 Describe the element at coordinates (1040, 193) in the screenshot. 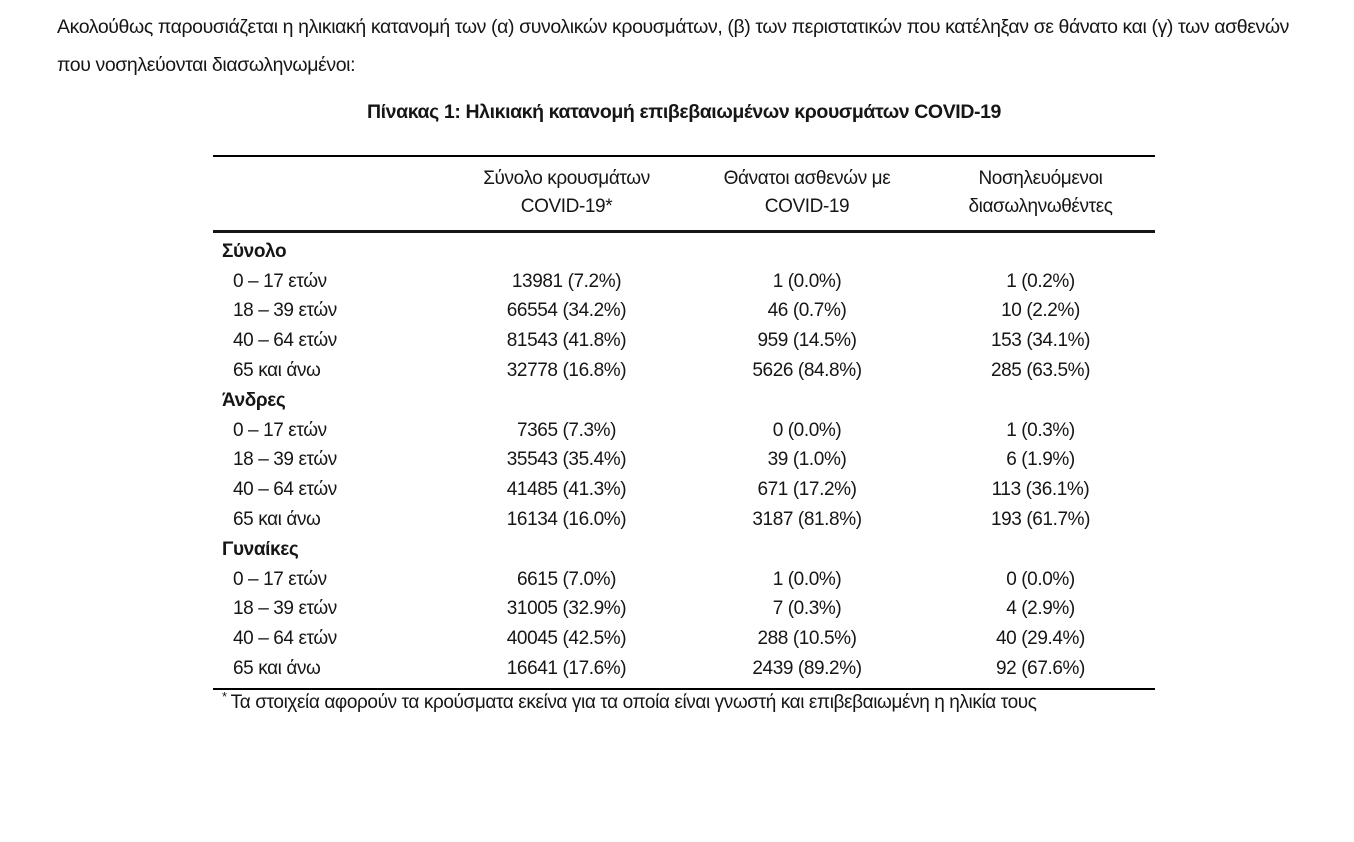

I see `column-header-intubated: Νοσηλευόμενοι διασωληνωθέντες` at that location.